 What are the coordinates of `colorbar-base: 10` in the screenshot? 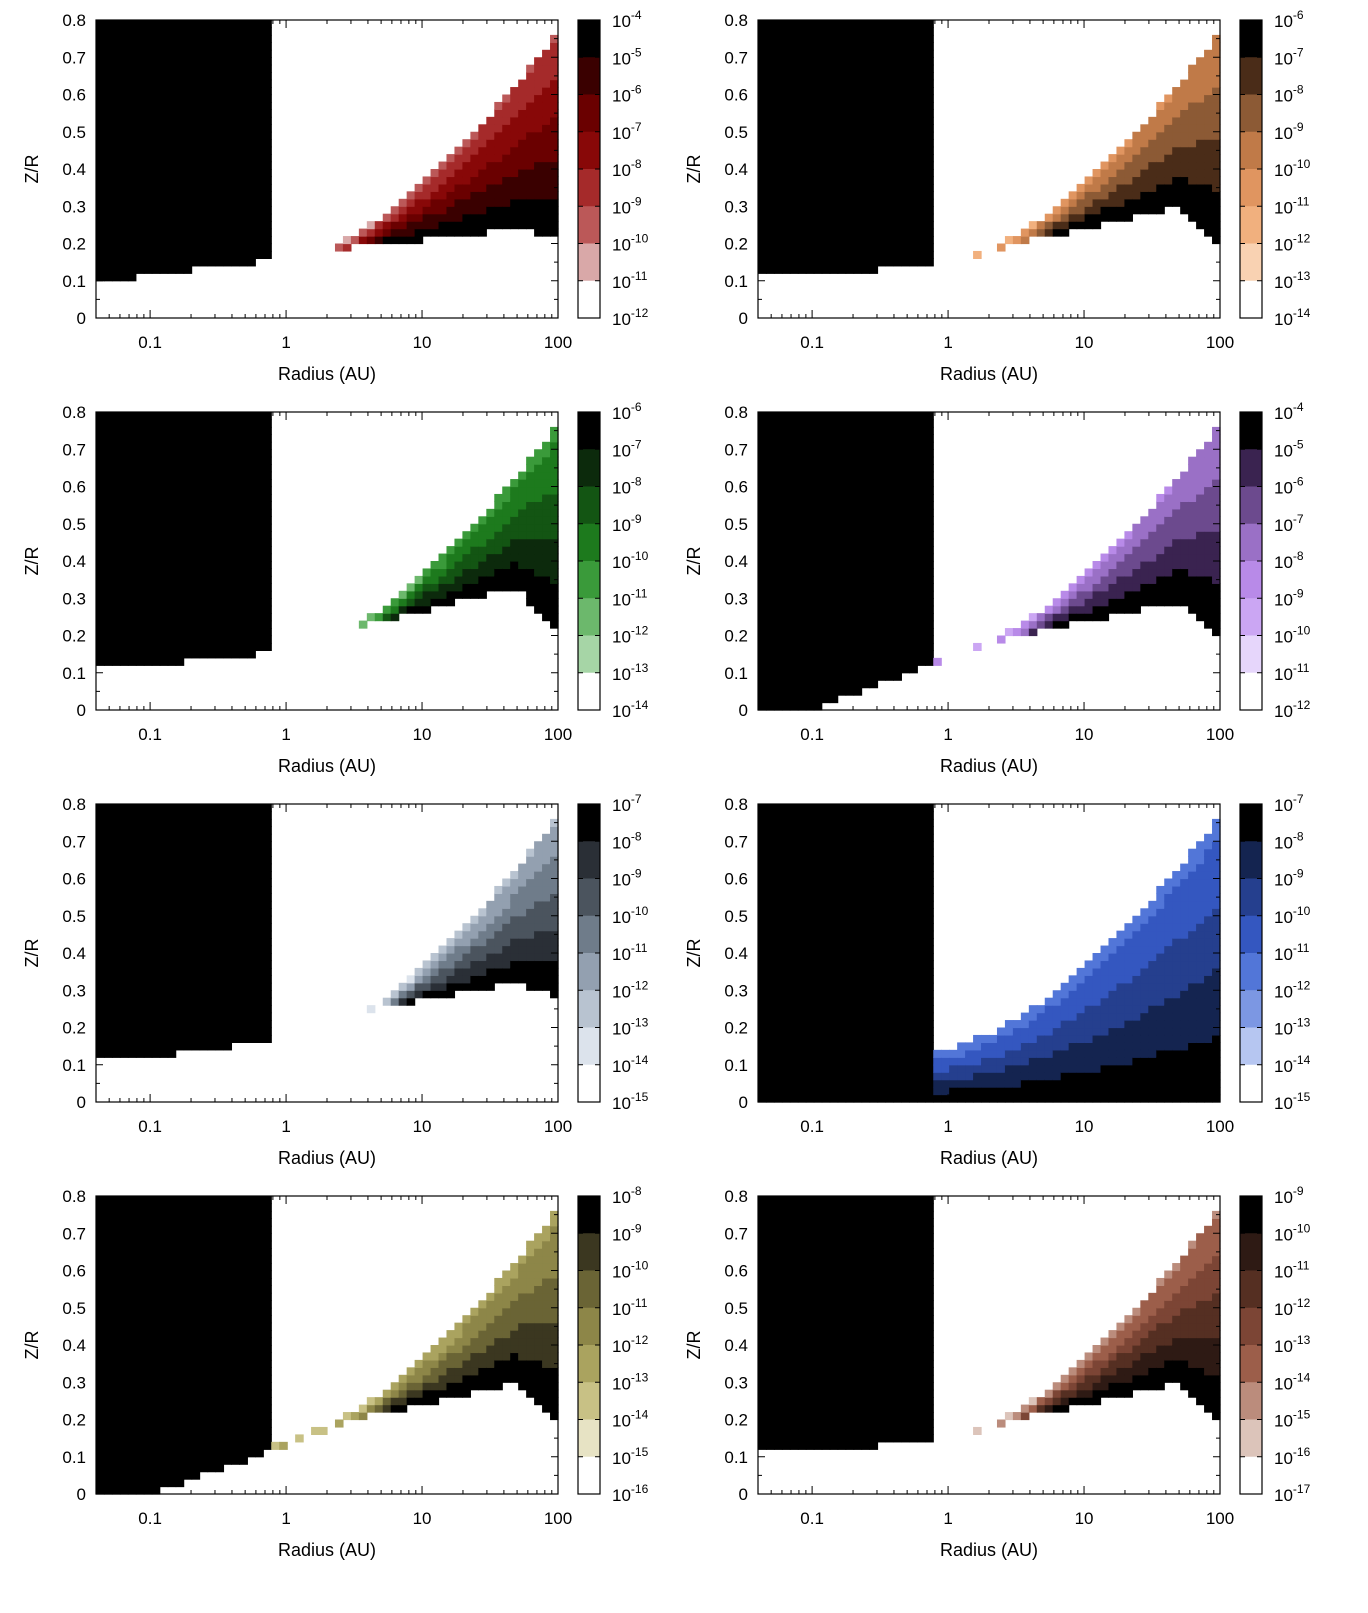 It's located at (1283, 711).